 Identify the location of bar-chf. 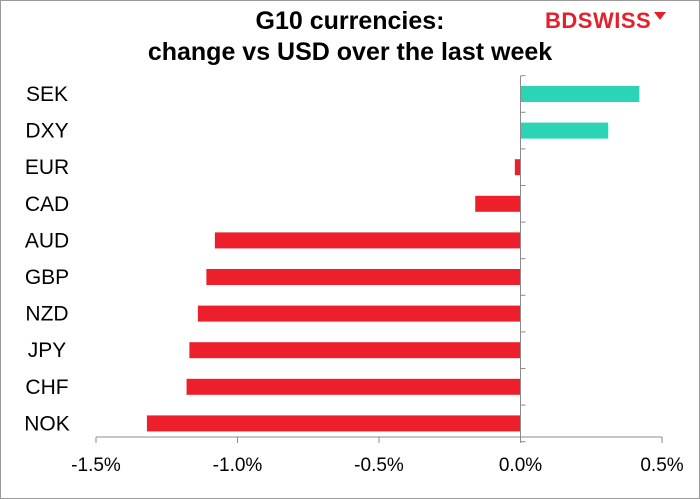
(353, 386).